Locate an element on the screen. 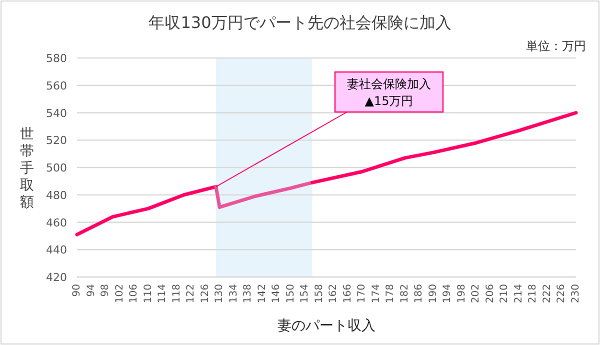 This screenshot has width=600, height=345. x-tick-label: 182 is located at coordinates (404, 294).